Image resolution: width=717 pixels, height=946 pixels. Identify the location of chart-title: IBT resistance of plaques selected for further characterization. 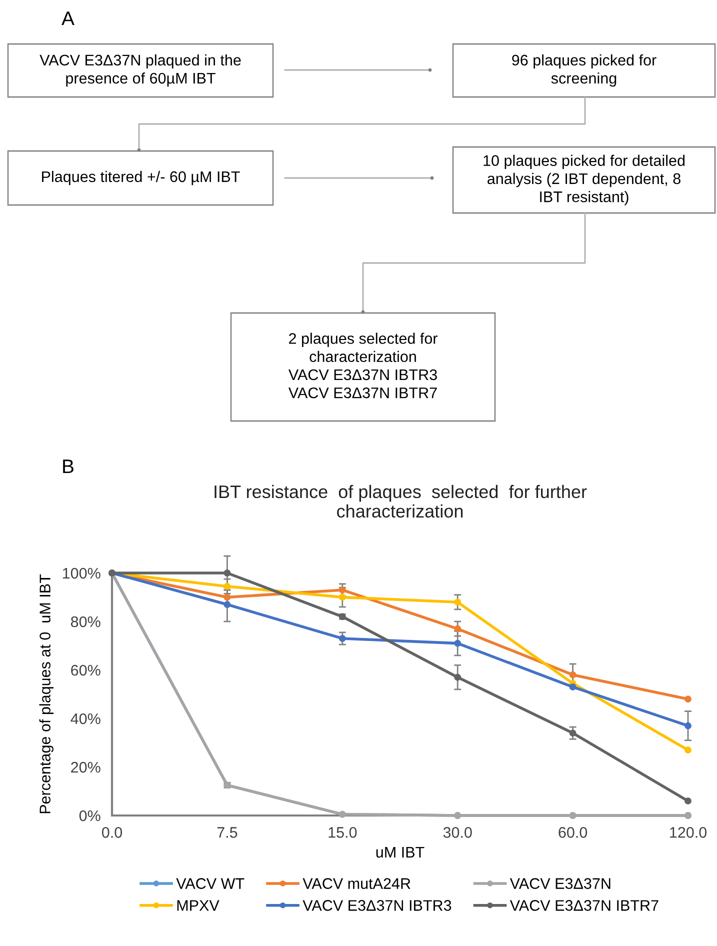
(400, 501).